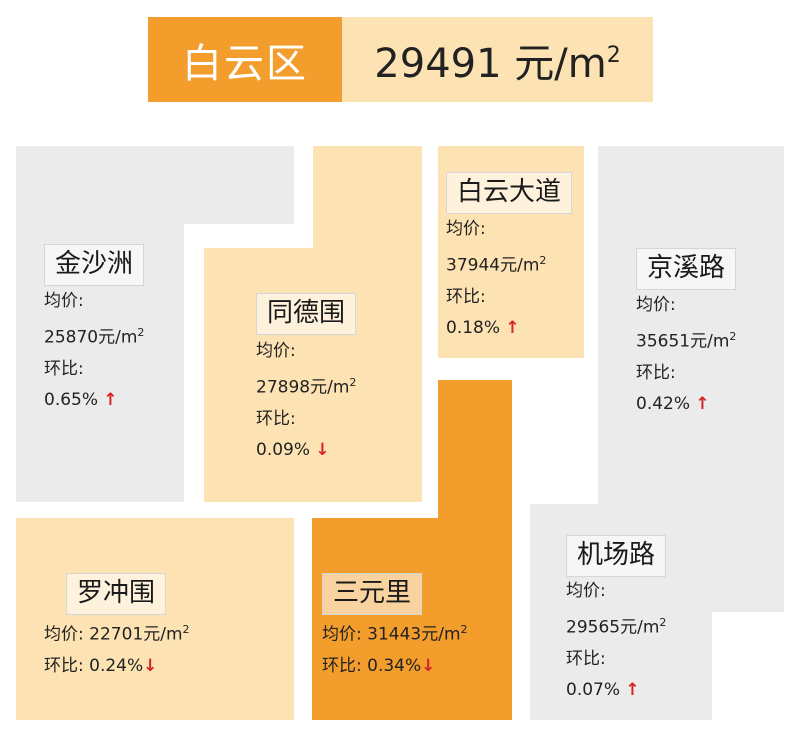 This screenshot has width=800, height=736. I want to click on region-info-jinshazhou: 均价: 25870元/m2 环比: 0.65% ↑, so click(94, 350).